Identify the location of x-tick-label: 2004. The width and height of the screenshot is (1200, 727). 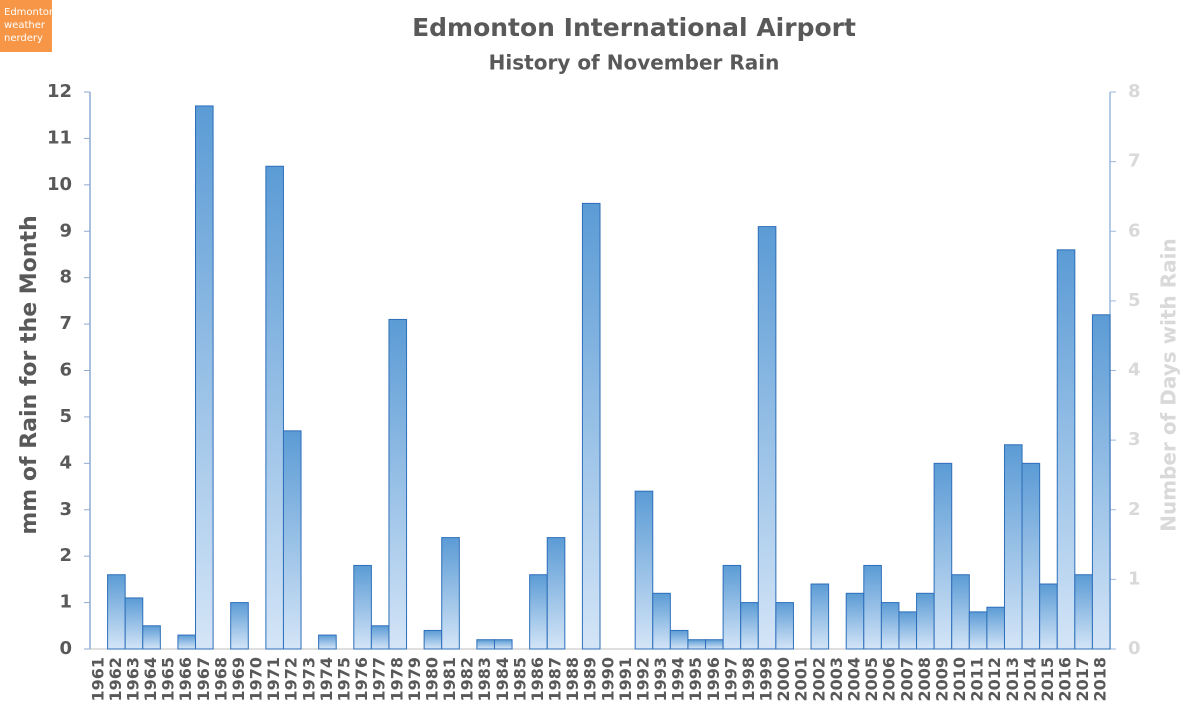
(854, 679).